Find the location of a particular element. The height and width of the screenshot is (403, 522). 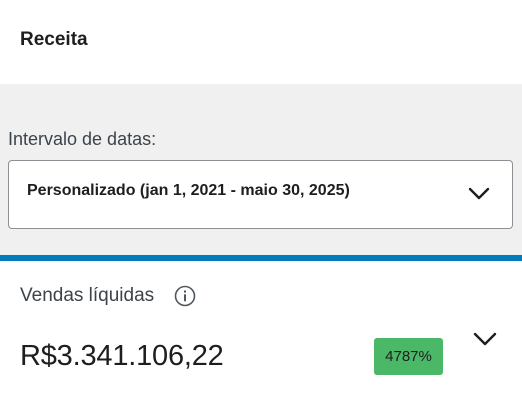

selected-metric-indicator is located at coordinates (261, 258).